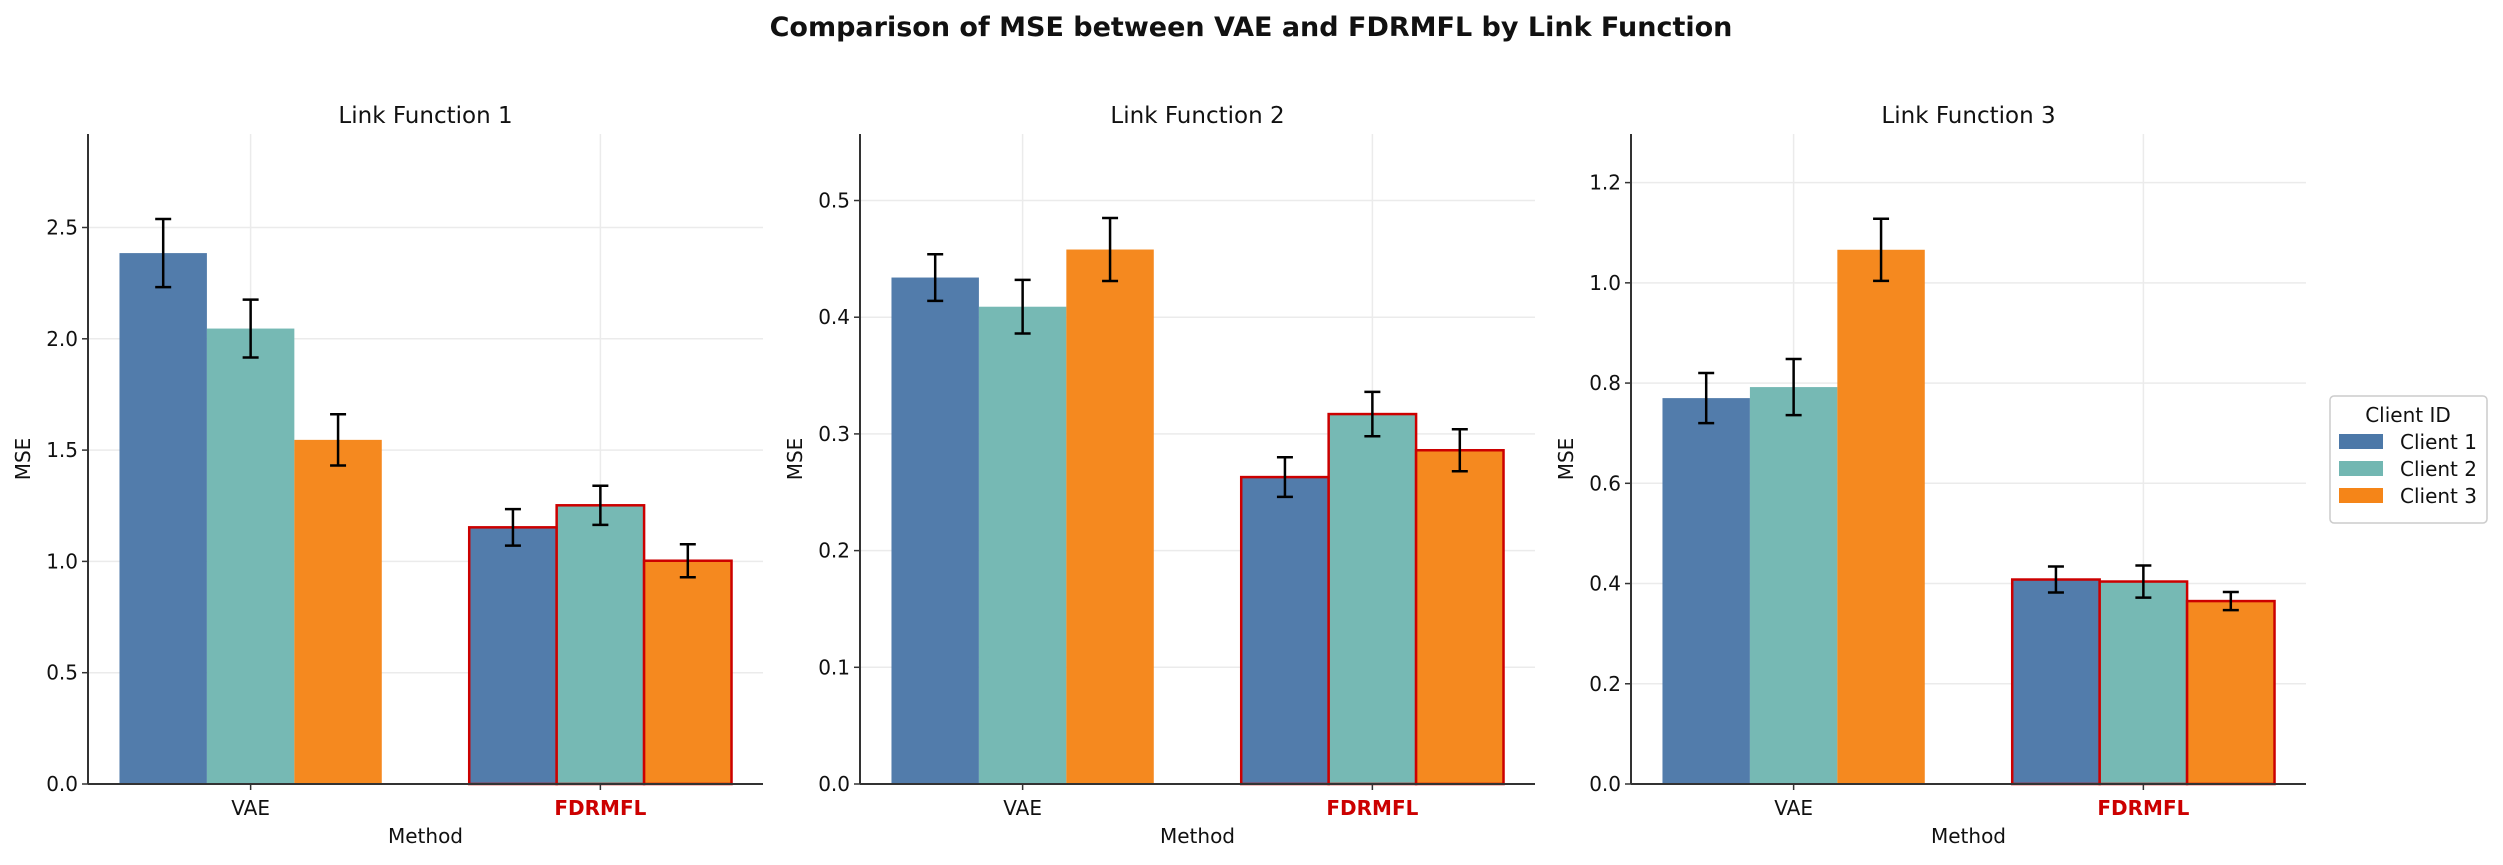 The image size is (2503, 865). What do you see at coordinates (2438, 496) in the screenshot?
I see `legend-label-client-3: Client 3` at bounding box center [2438, 496].